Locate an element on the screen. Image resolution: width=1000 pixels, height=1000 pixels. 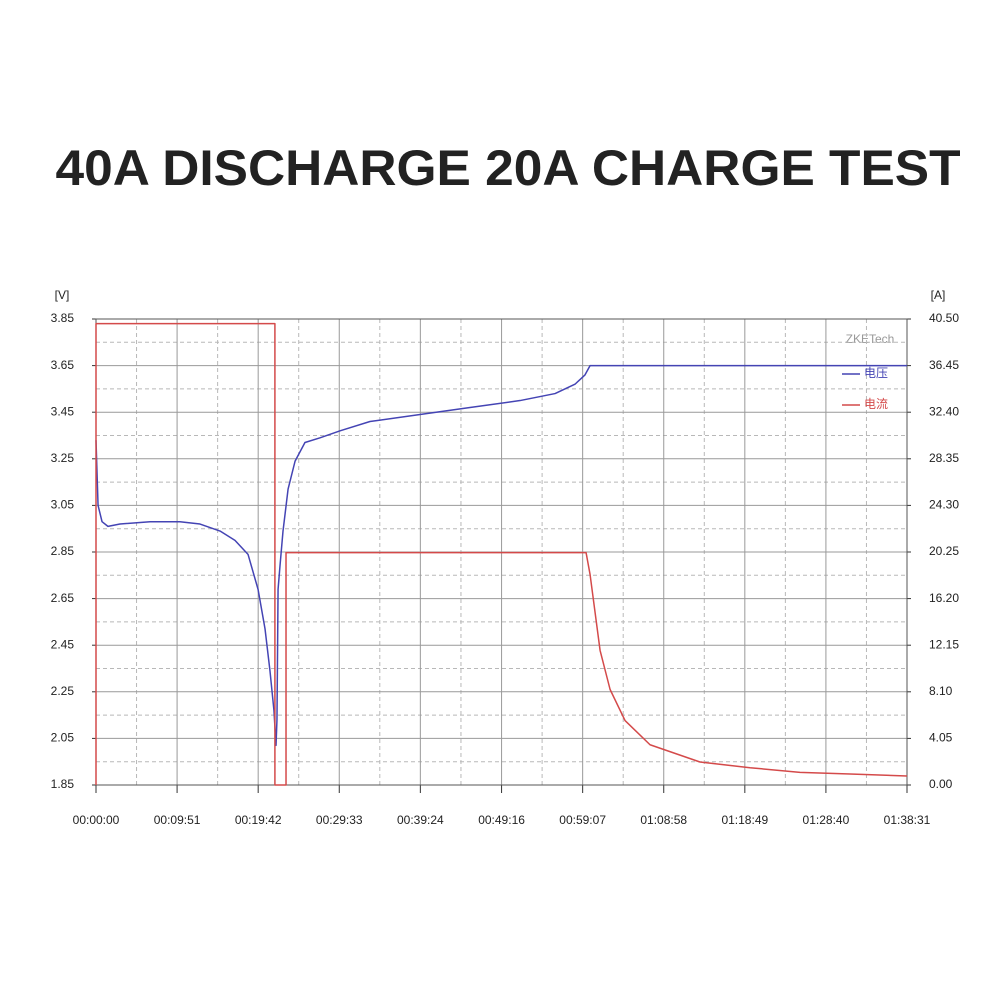
y2-tick-label: 4.05 is located at coordinates (941, 738).